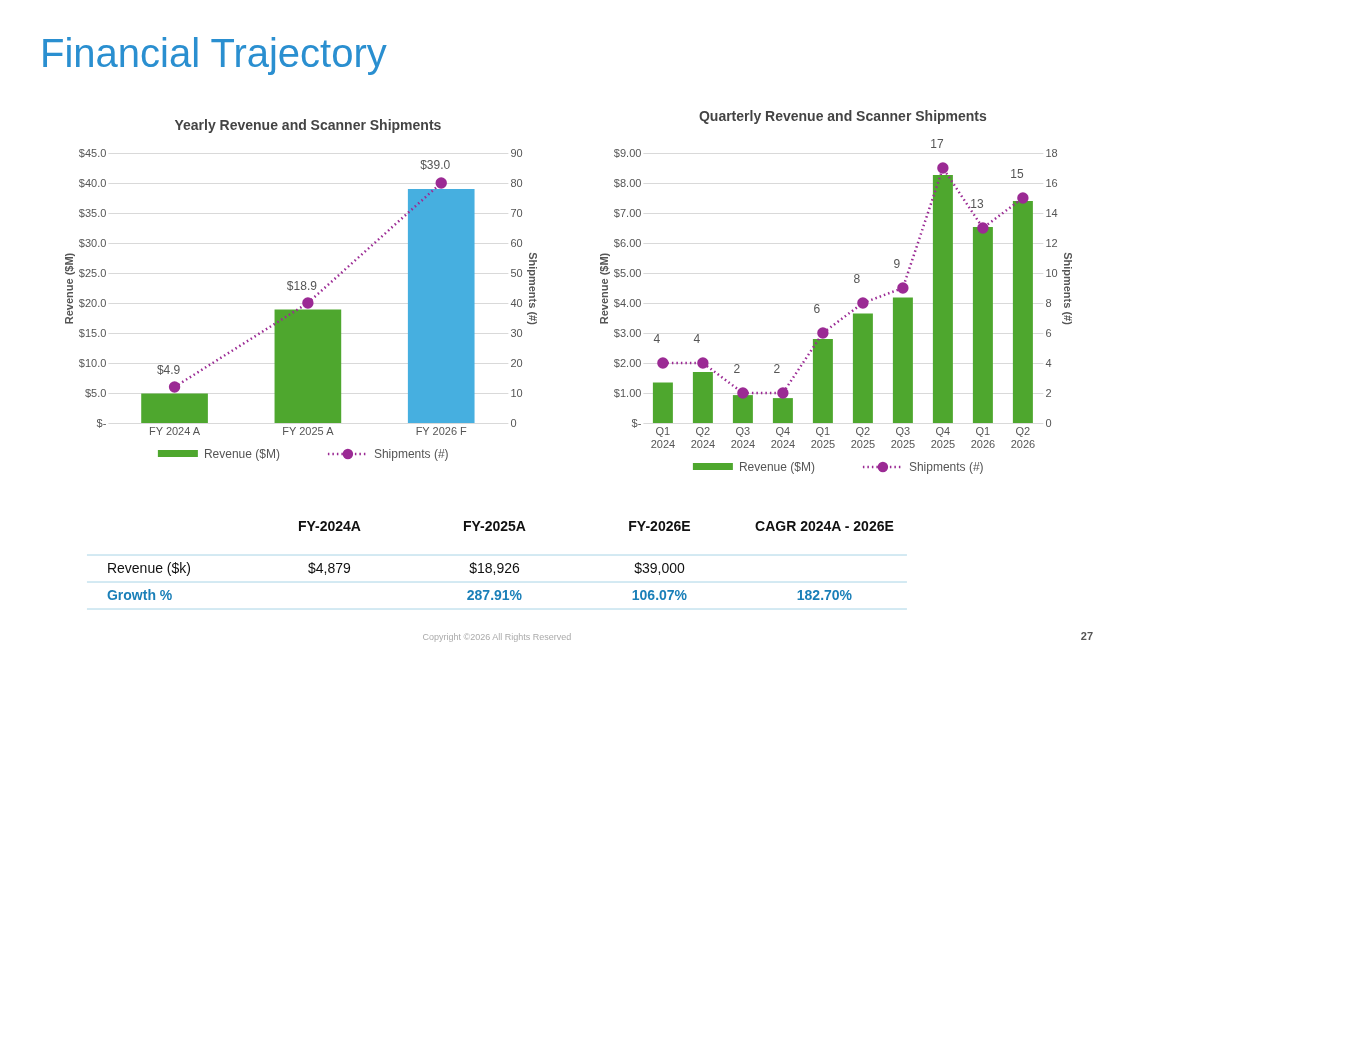 This screenshot has height=1055, width=1365. I want to click on y2-tick-label: 90, so click(516, 152).